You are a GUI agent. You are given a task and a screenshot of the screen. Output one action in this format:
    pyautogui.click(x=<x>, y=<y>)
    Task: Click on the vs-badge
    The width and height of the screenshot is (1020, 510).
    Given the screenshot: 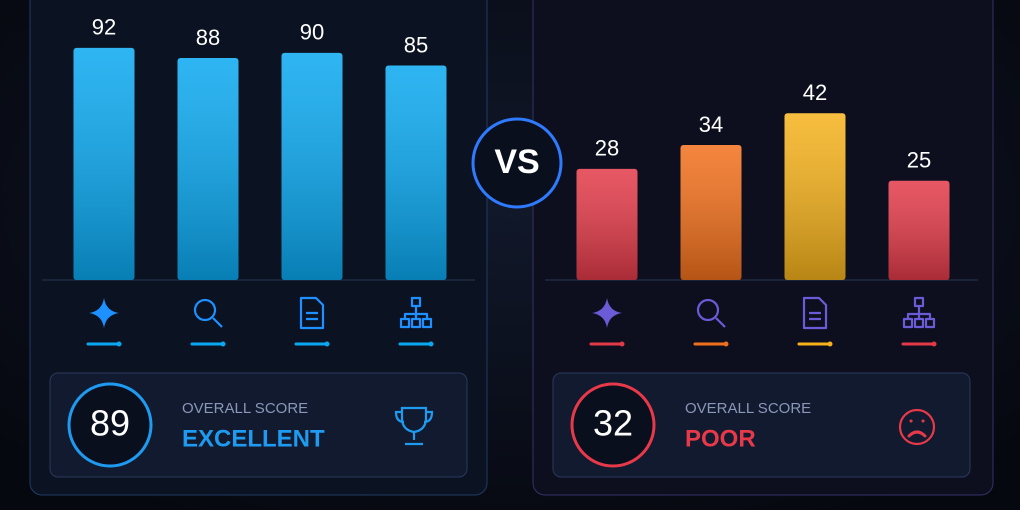 What is the action you would take?
    pyautogui.click(x=517, y=163)
    